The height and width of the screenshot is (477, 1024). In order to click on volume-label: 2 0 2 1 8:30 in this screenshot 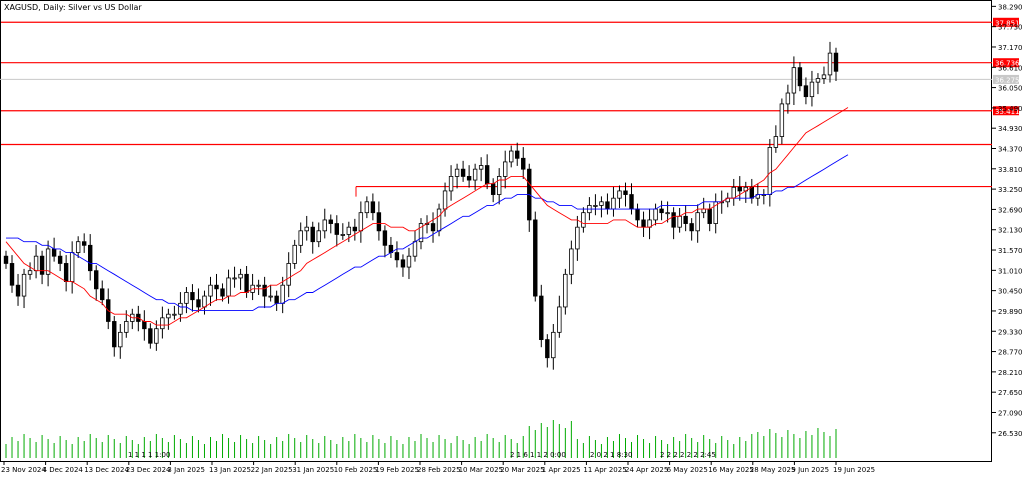, I will do `click(611, 455)`.